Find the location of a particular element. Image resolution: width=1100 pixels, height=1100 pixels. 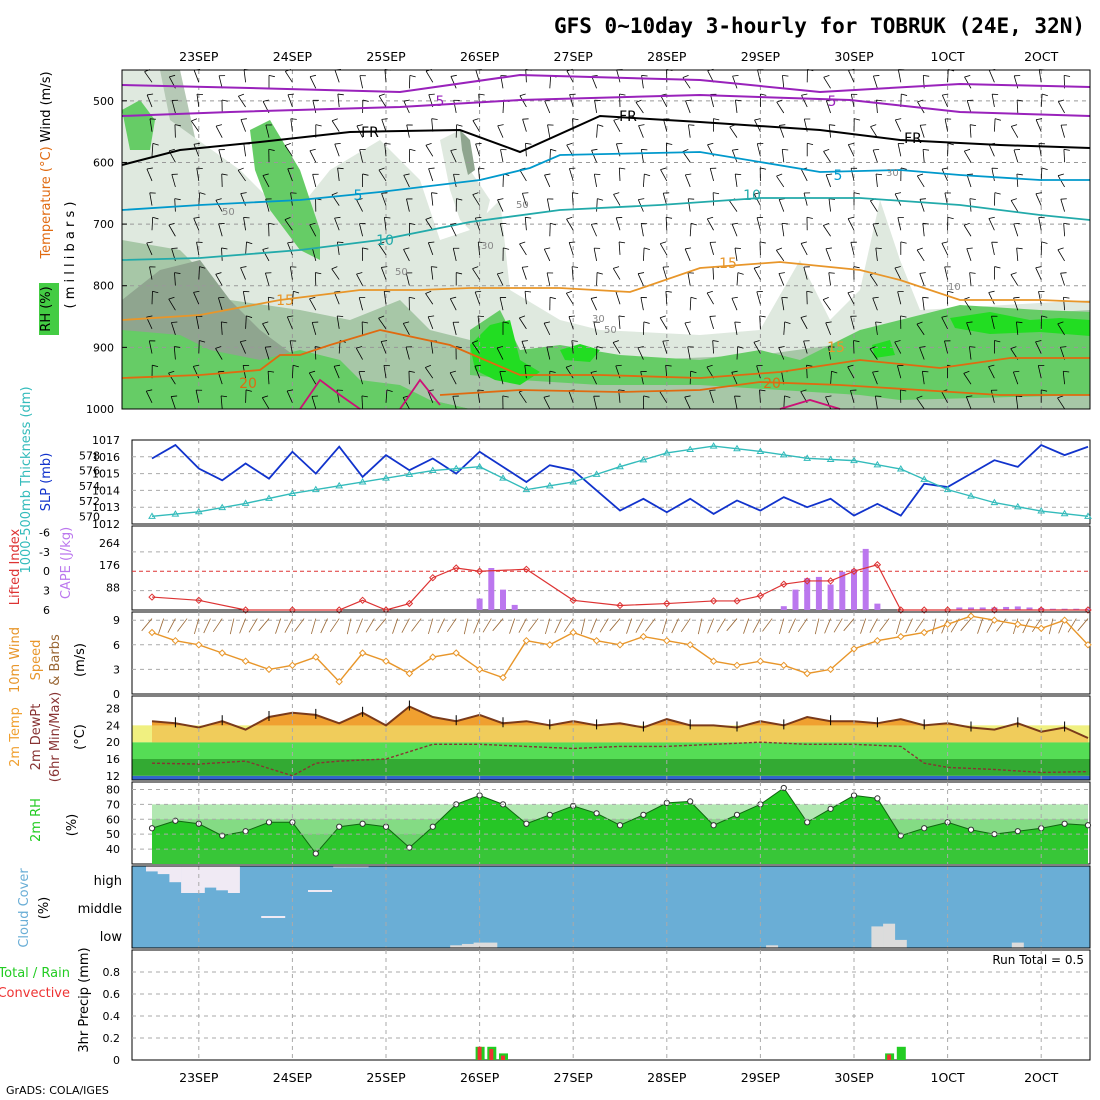

contour-line is located at coordinates (606, 105).